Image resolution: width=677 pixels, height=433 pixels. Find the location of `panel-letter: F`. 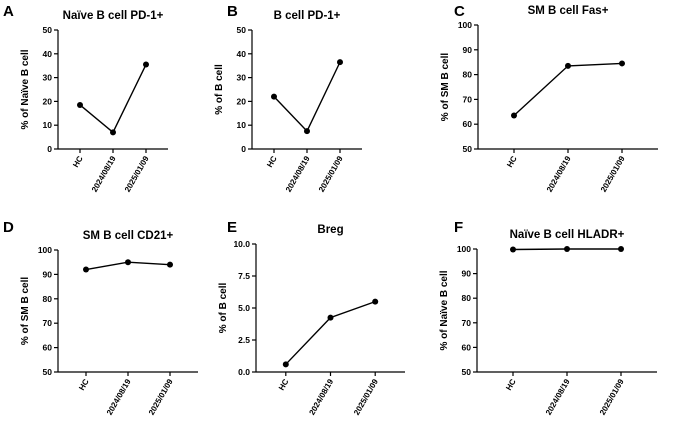

panel-letter: F is located at coordinates (458, 227).